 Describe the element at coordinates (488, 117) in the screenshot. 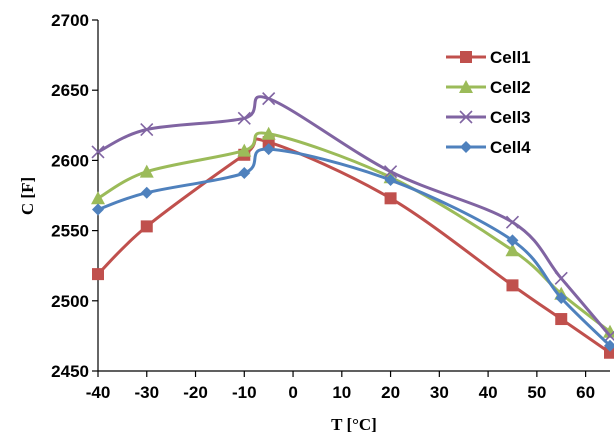

I see `legend-item-cell3: Cell3` at that location.